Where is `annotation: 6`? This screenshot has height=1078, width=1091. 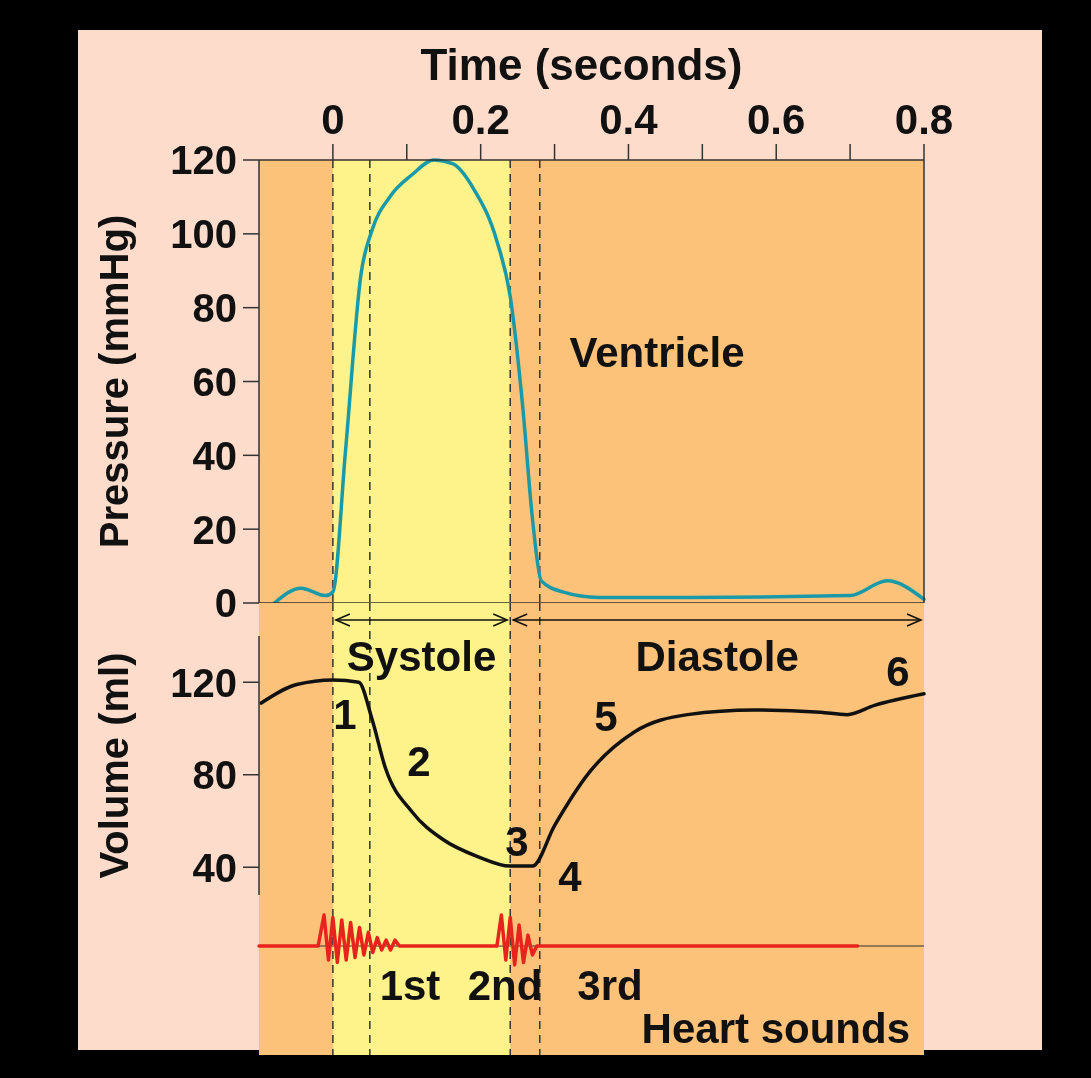
annotation: 6 is located at coordinates (898, 672).